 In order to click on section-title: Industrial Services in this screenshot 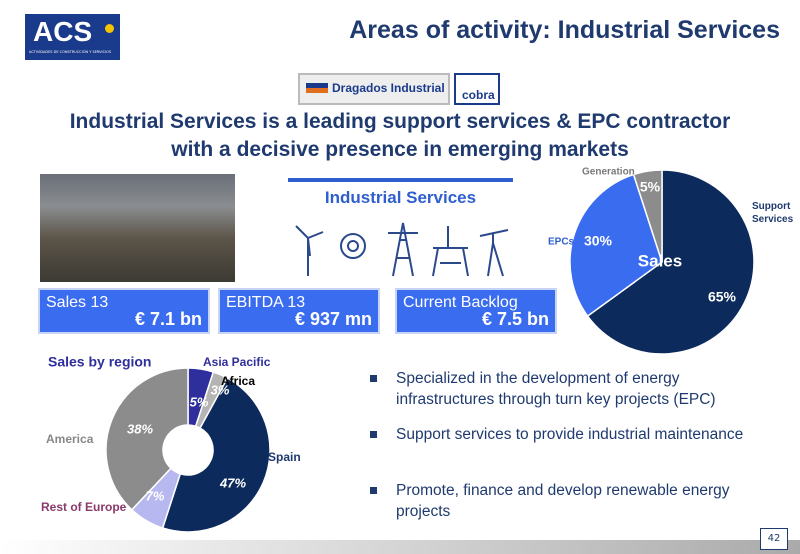, I will do `click(400, 197)`.